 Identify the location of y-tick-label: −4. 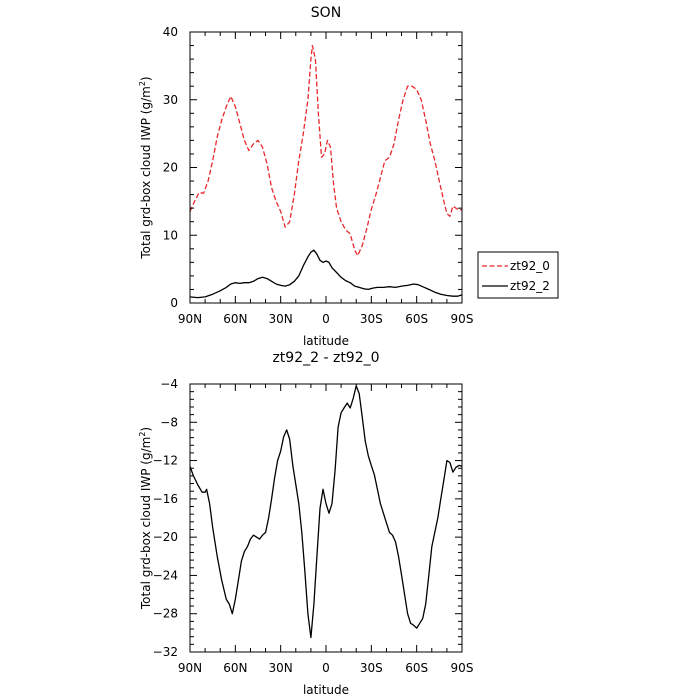
(169, 384).